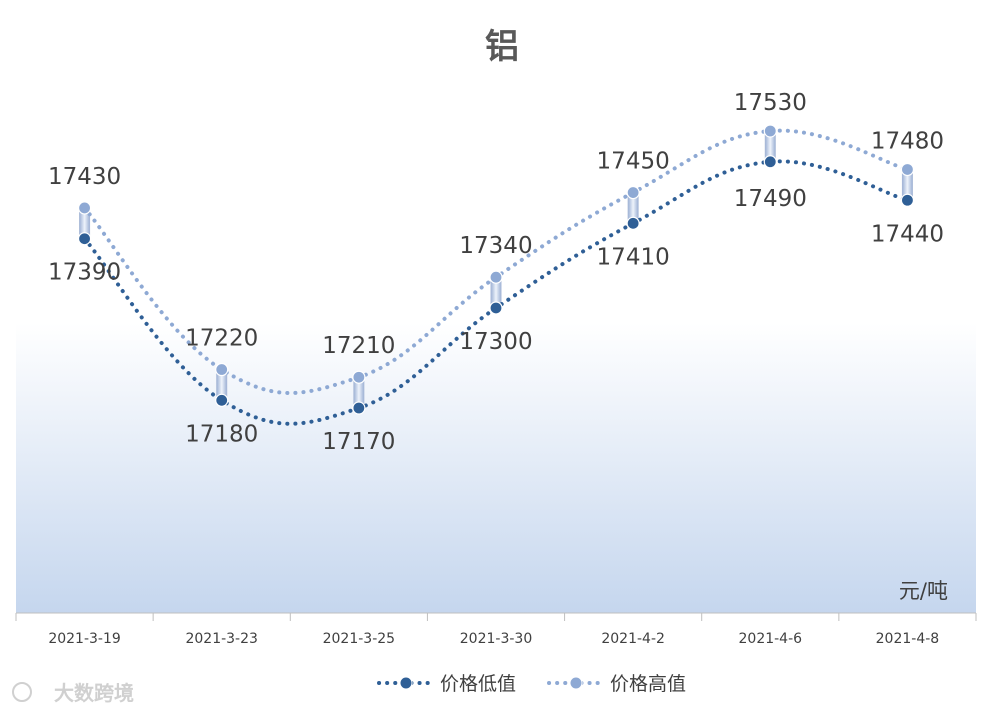 The width and height of the screenshot is (994, 711). Describe the element at coordinates (221, 339) in the screenshot. I see `data-label-high: 17220` at that location.